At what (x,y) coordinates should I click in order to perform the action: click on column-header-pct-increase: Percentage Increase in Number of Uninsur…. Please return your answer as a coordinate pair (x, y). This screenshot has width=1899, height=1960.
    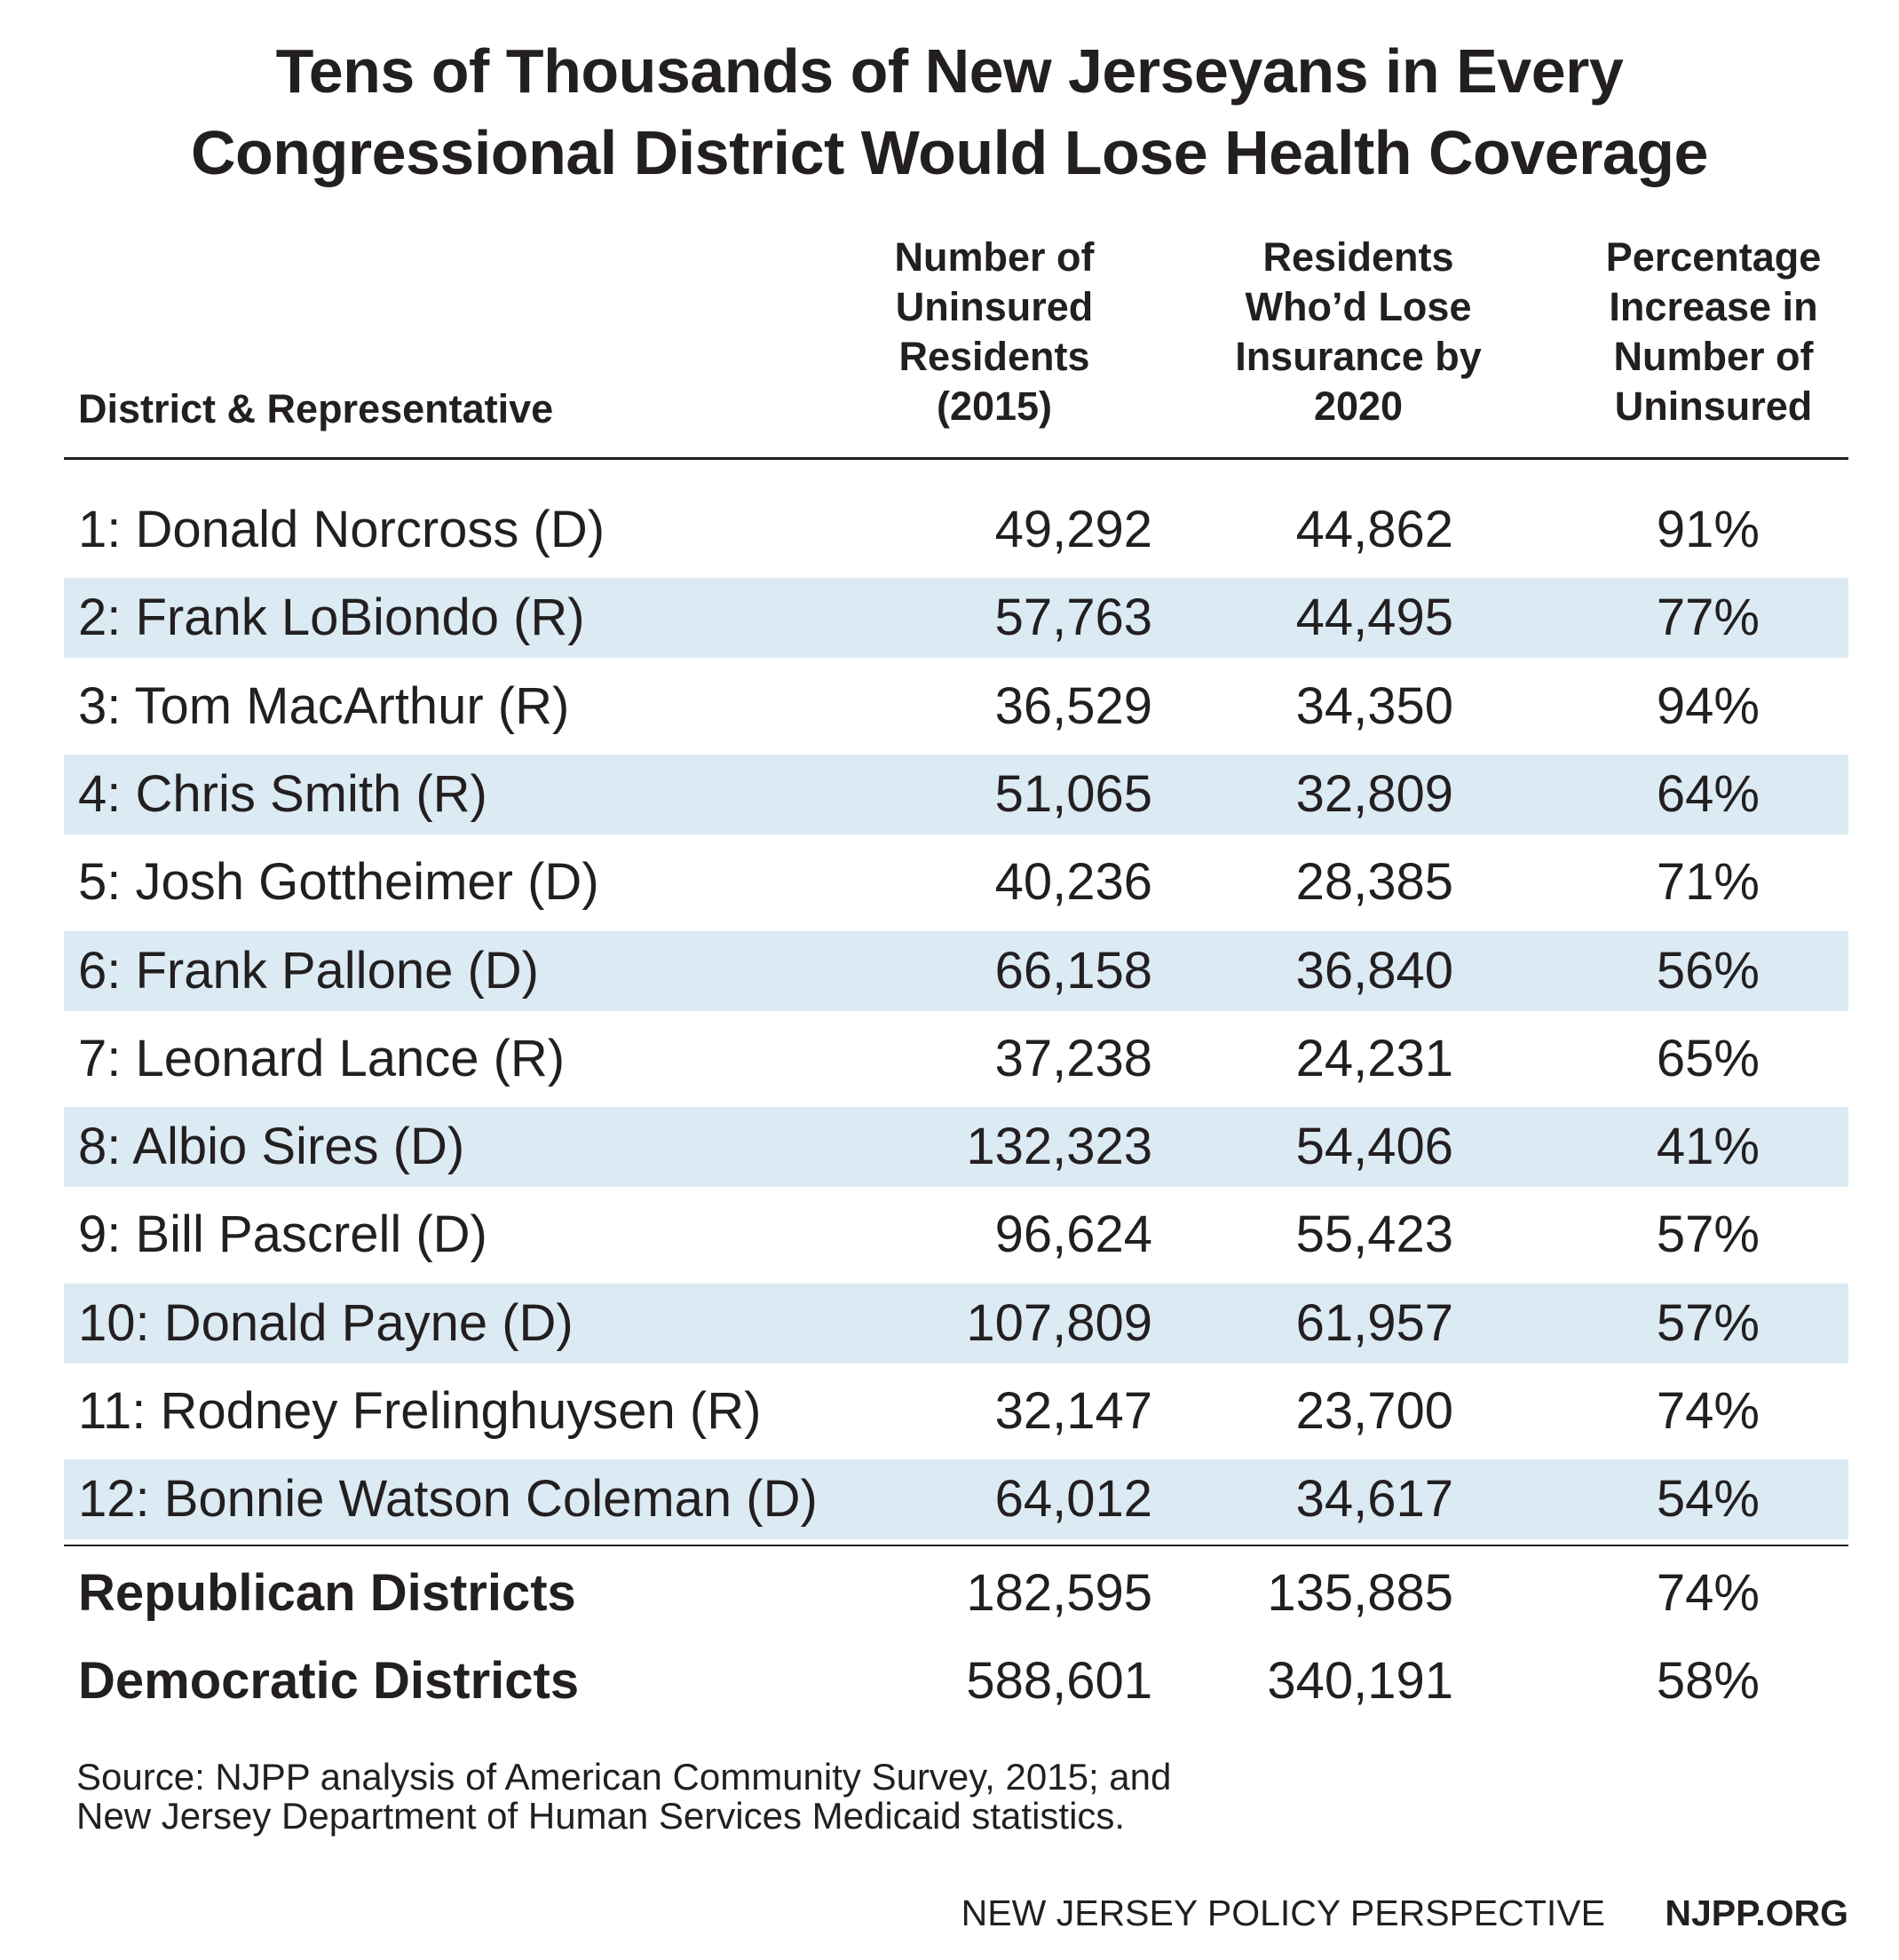
    Looking at the image, I should click on (1714, 332).